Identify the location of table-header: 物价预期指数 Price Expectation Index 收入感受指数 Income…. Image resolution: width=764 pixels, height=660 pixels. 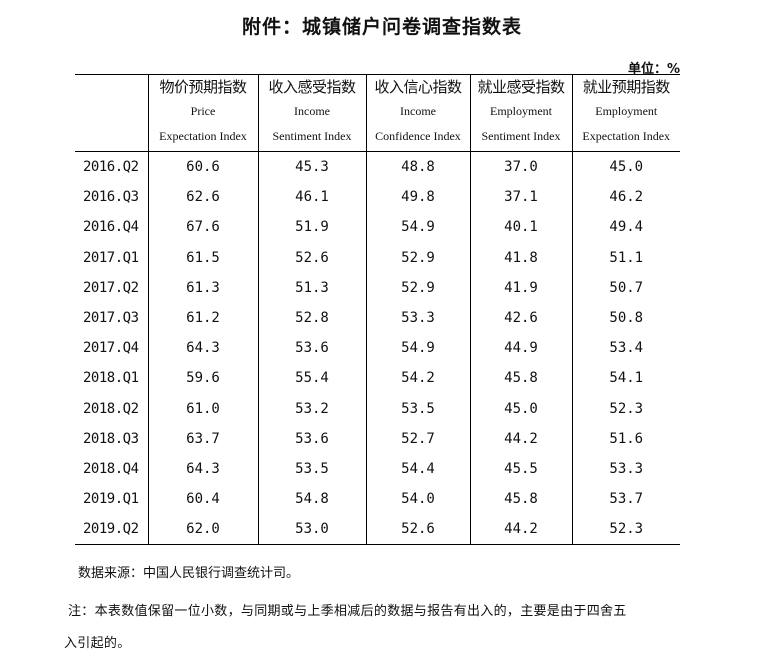
(377, 113).